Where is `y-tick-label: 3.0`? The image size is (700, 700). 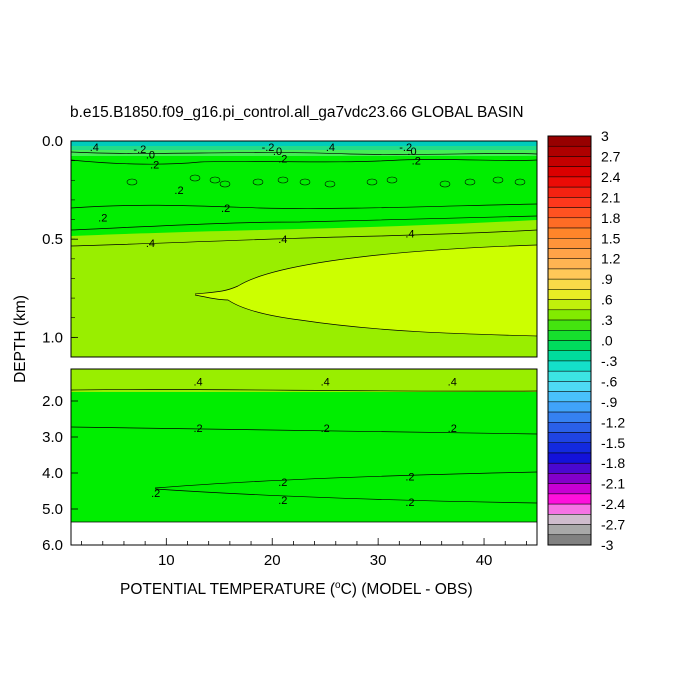
y-tick-label: 3.0 is located at coordinates (52, 437).